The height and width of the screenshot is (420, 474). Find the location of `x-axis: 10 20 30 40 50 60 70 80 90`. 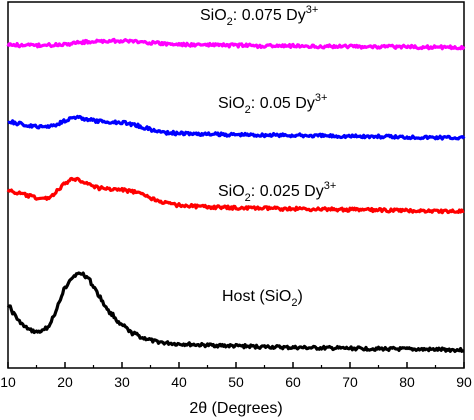

x-axis: 10 20 30 40 50 60 70 80 90 is located at coordinates (236, 376).